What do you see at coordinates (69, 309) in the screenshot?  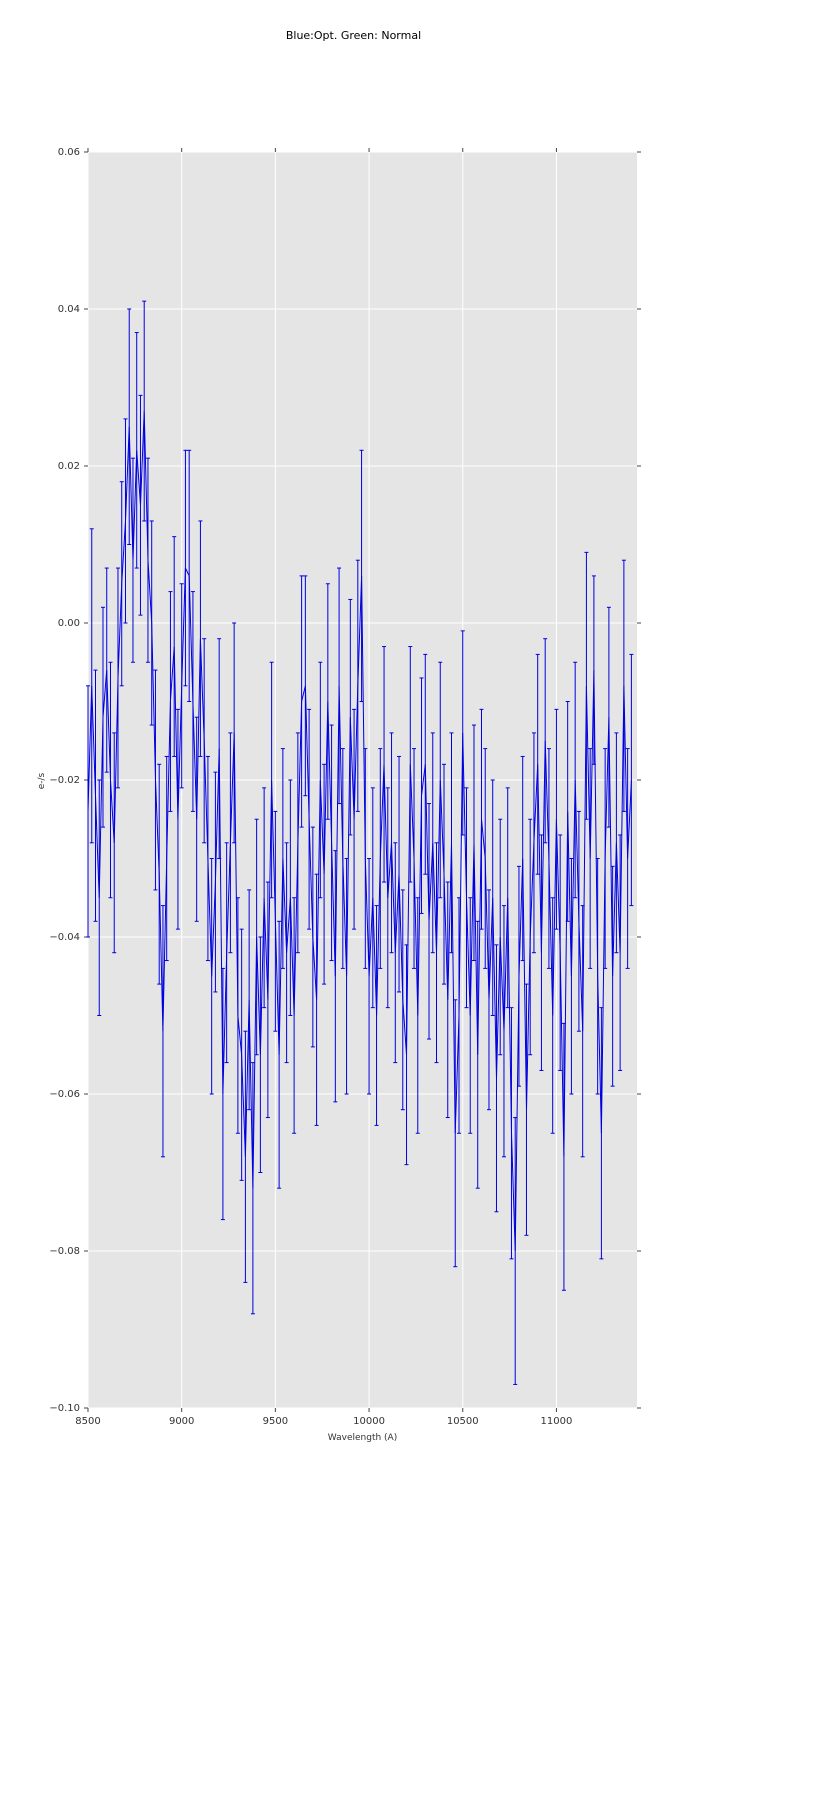 I see `y-tick-label: 0.04` at bounding box center [69, 309].